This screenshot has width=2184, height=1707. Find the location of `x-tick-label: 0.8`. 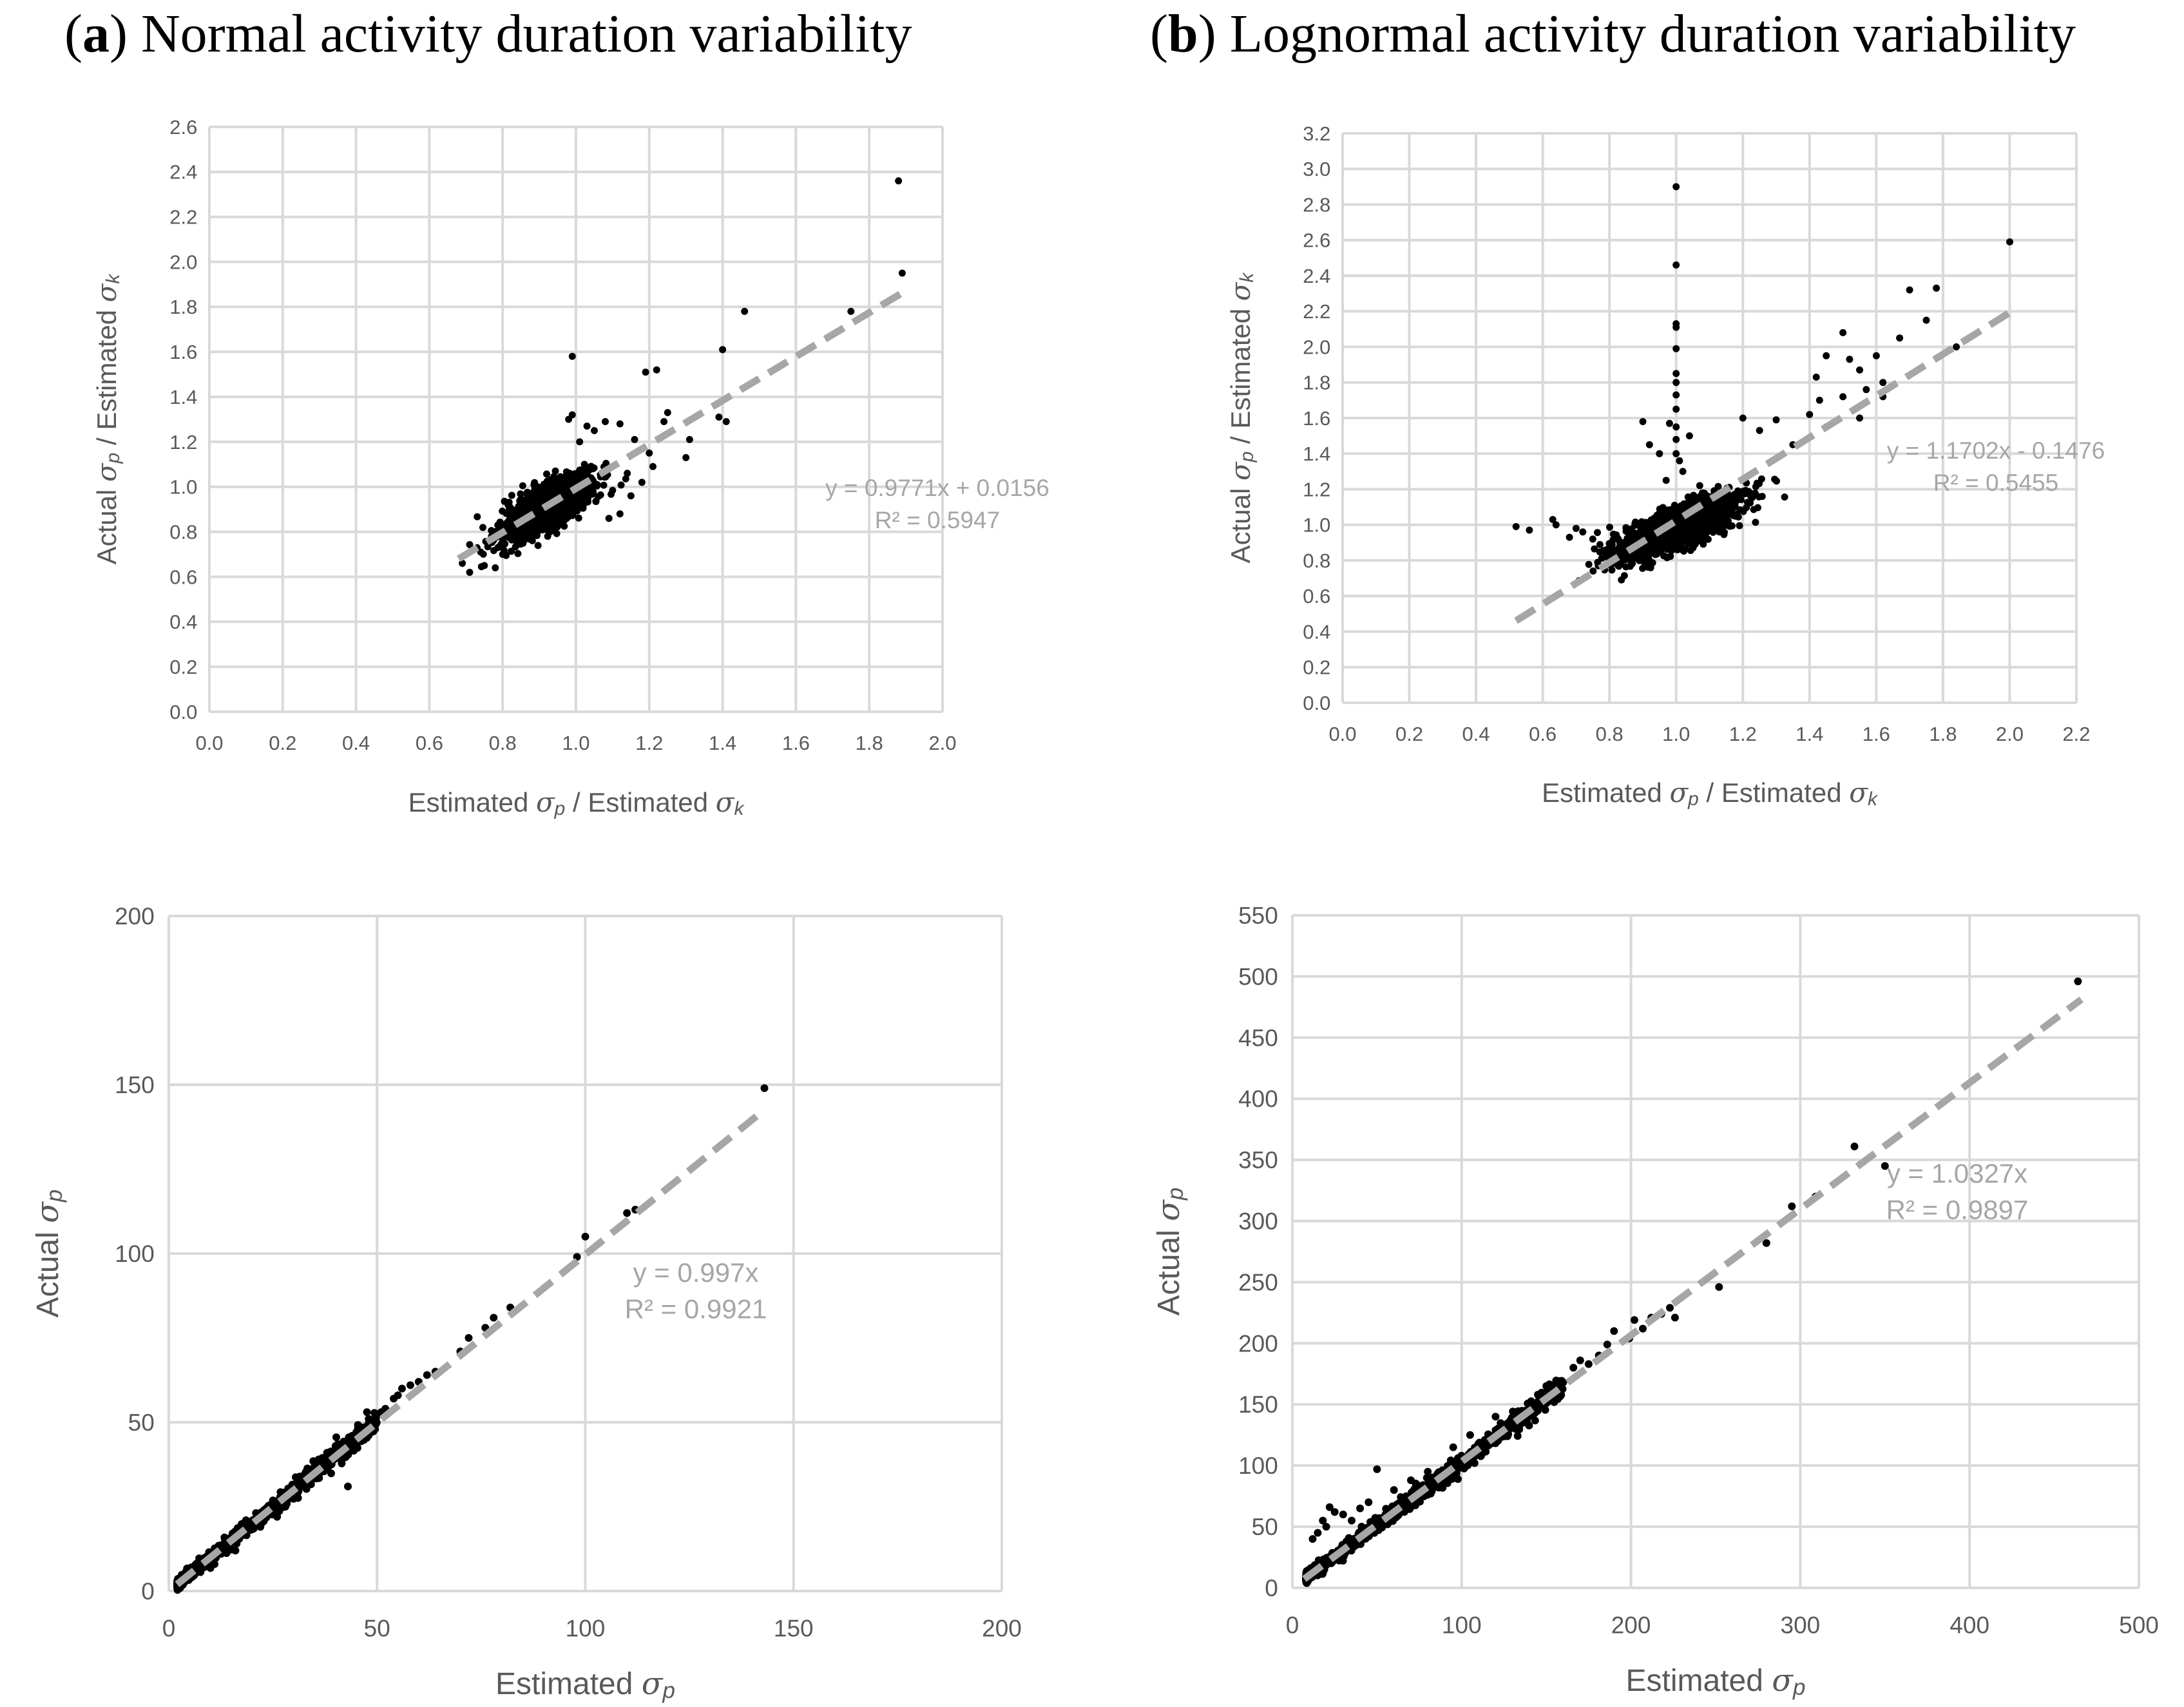

x-tick-label: 0.8 is located at coordinates (503, 743).